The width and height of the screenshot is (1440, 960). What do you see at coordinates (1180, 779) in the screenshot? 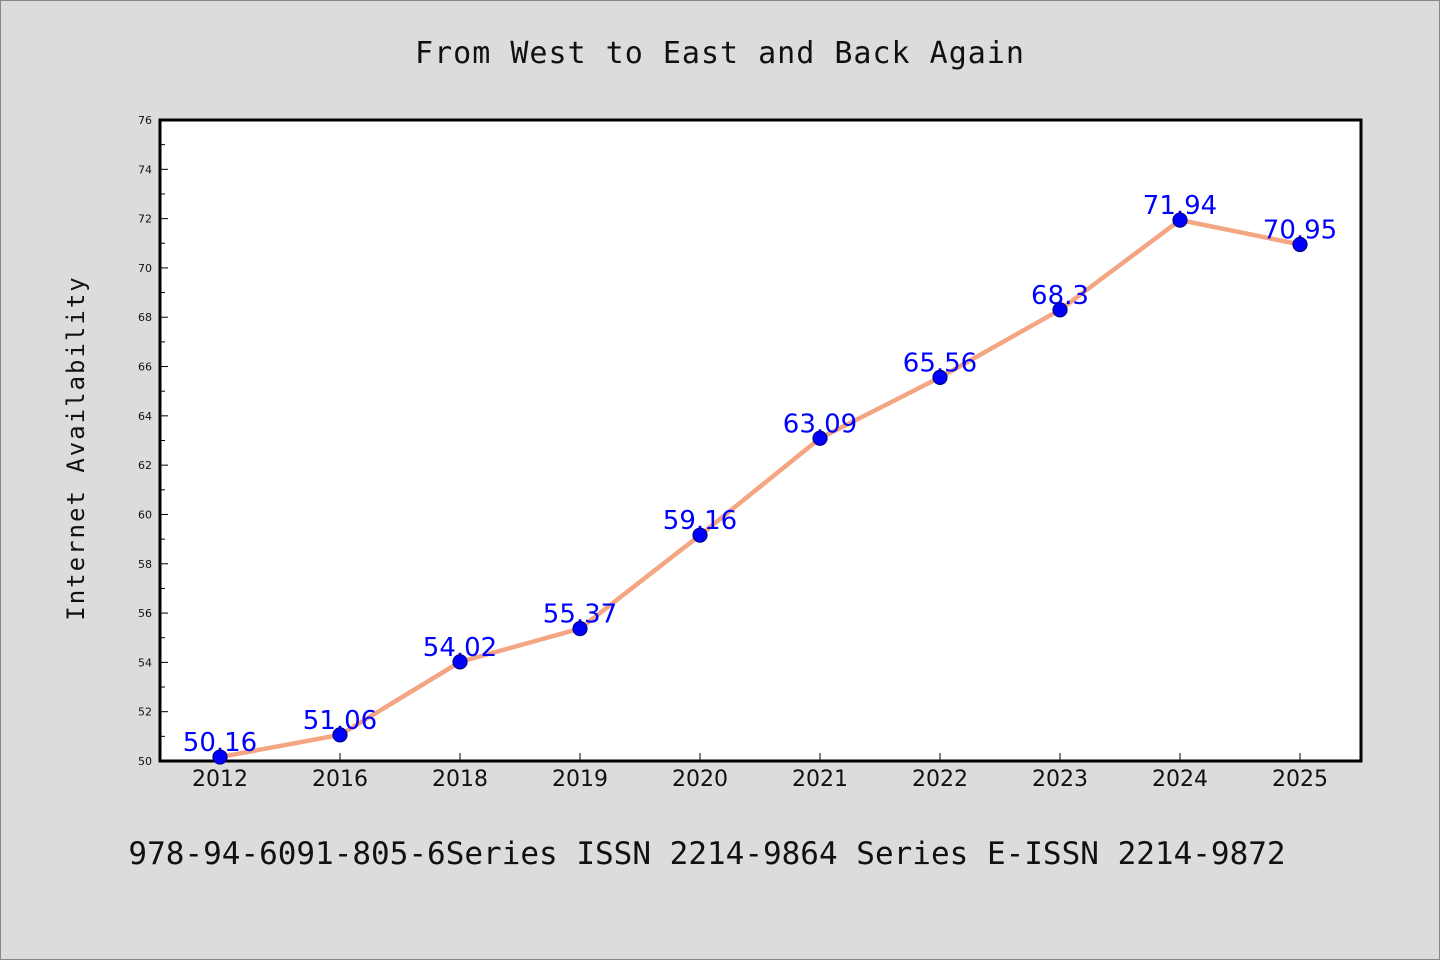
I see `x-tick-label: 2024` at bounding box center [1180, 779].